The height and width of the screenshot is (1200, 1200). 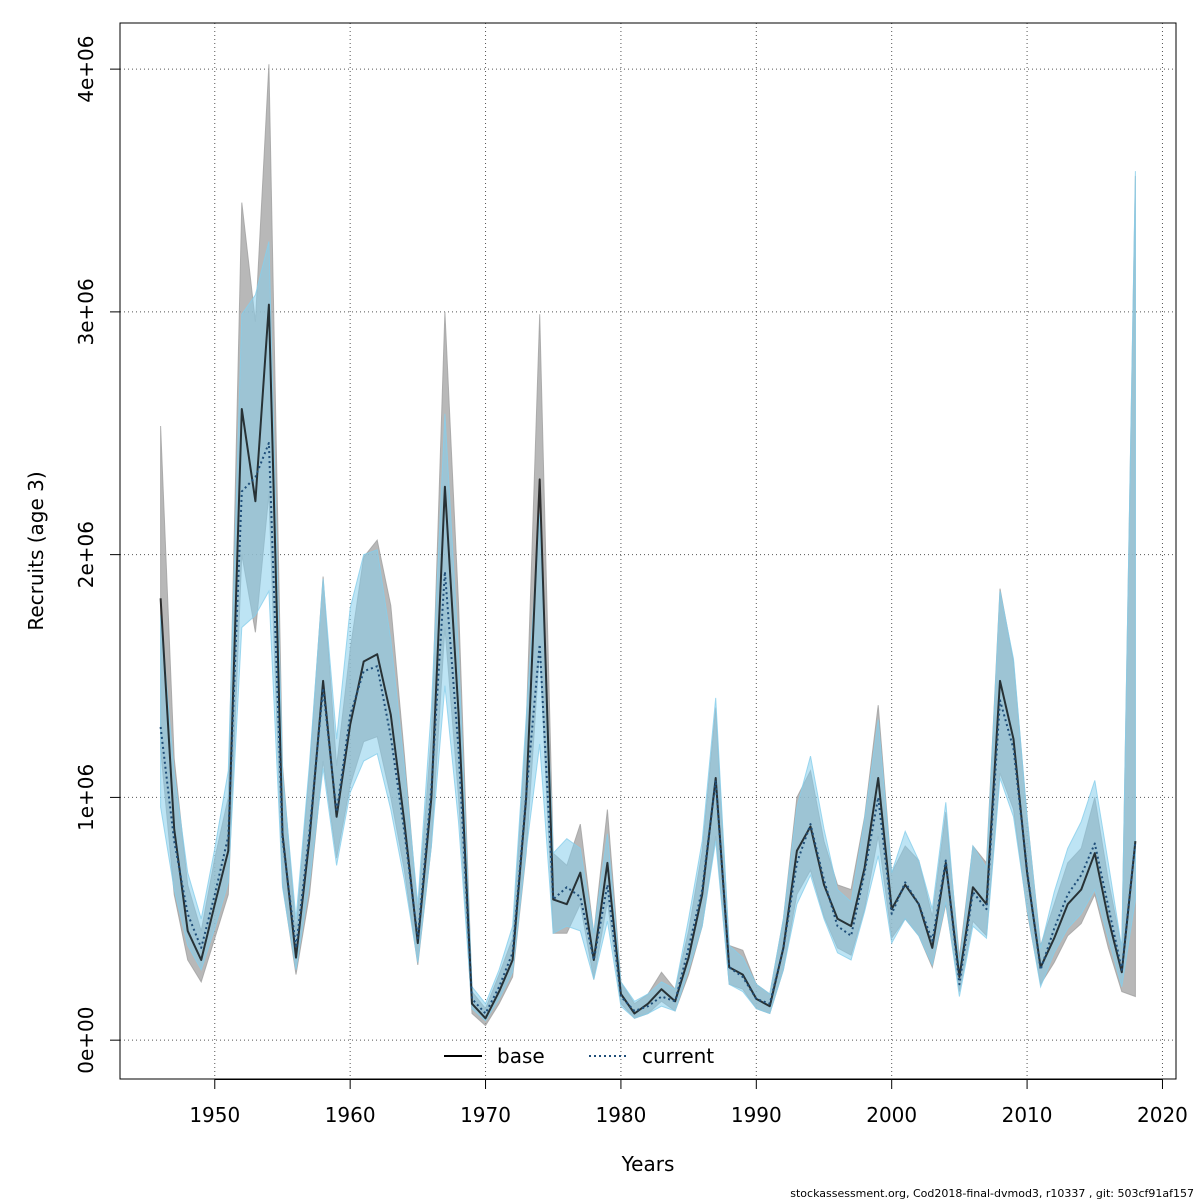 I want to click on legend-base-label: base, so click(x=521, y=1056).